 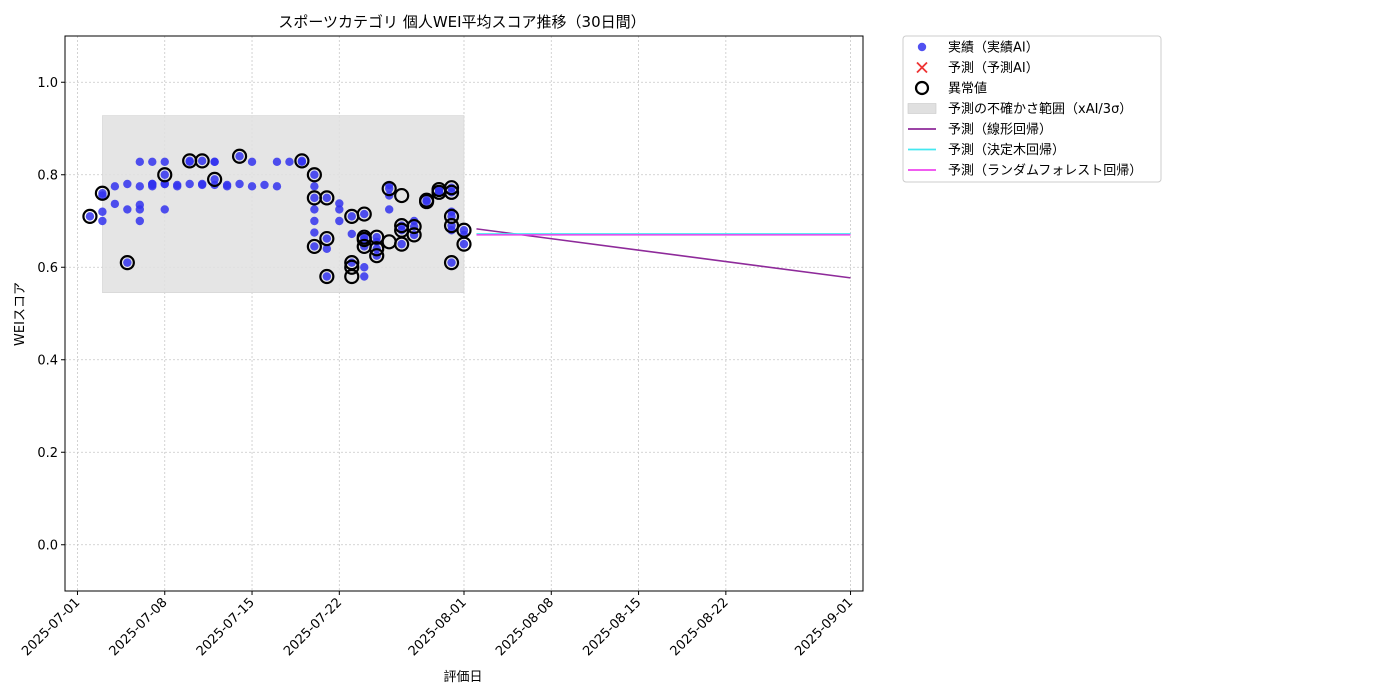 What do you see at coordinates (47, 83) in the screenshot?
I see `y-tick-label: 1.0` at bounding box center [47, 83].